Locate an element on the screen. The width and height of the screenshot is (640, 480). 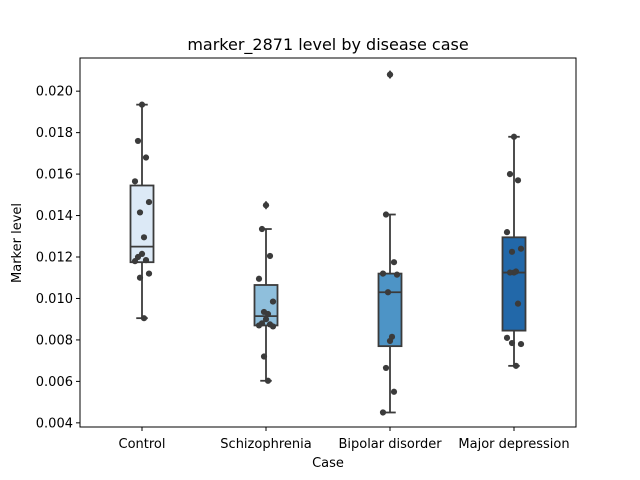
y-axis-label: Marker level is located at coordinates (17, 243).